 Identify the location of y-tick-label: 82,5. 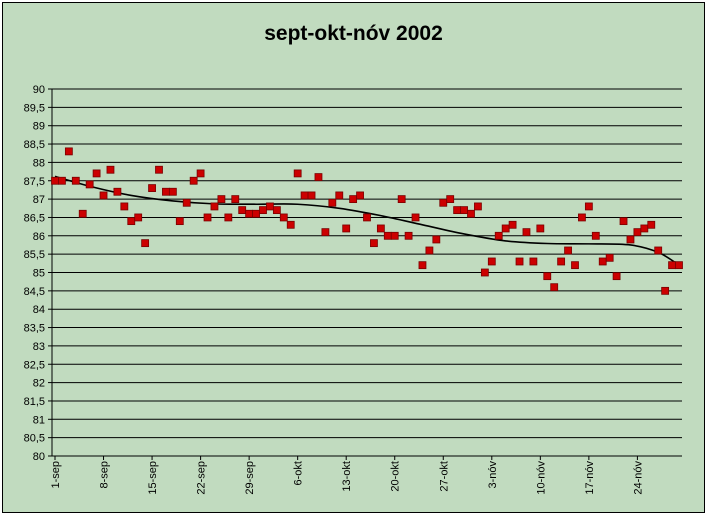
(34, 365).